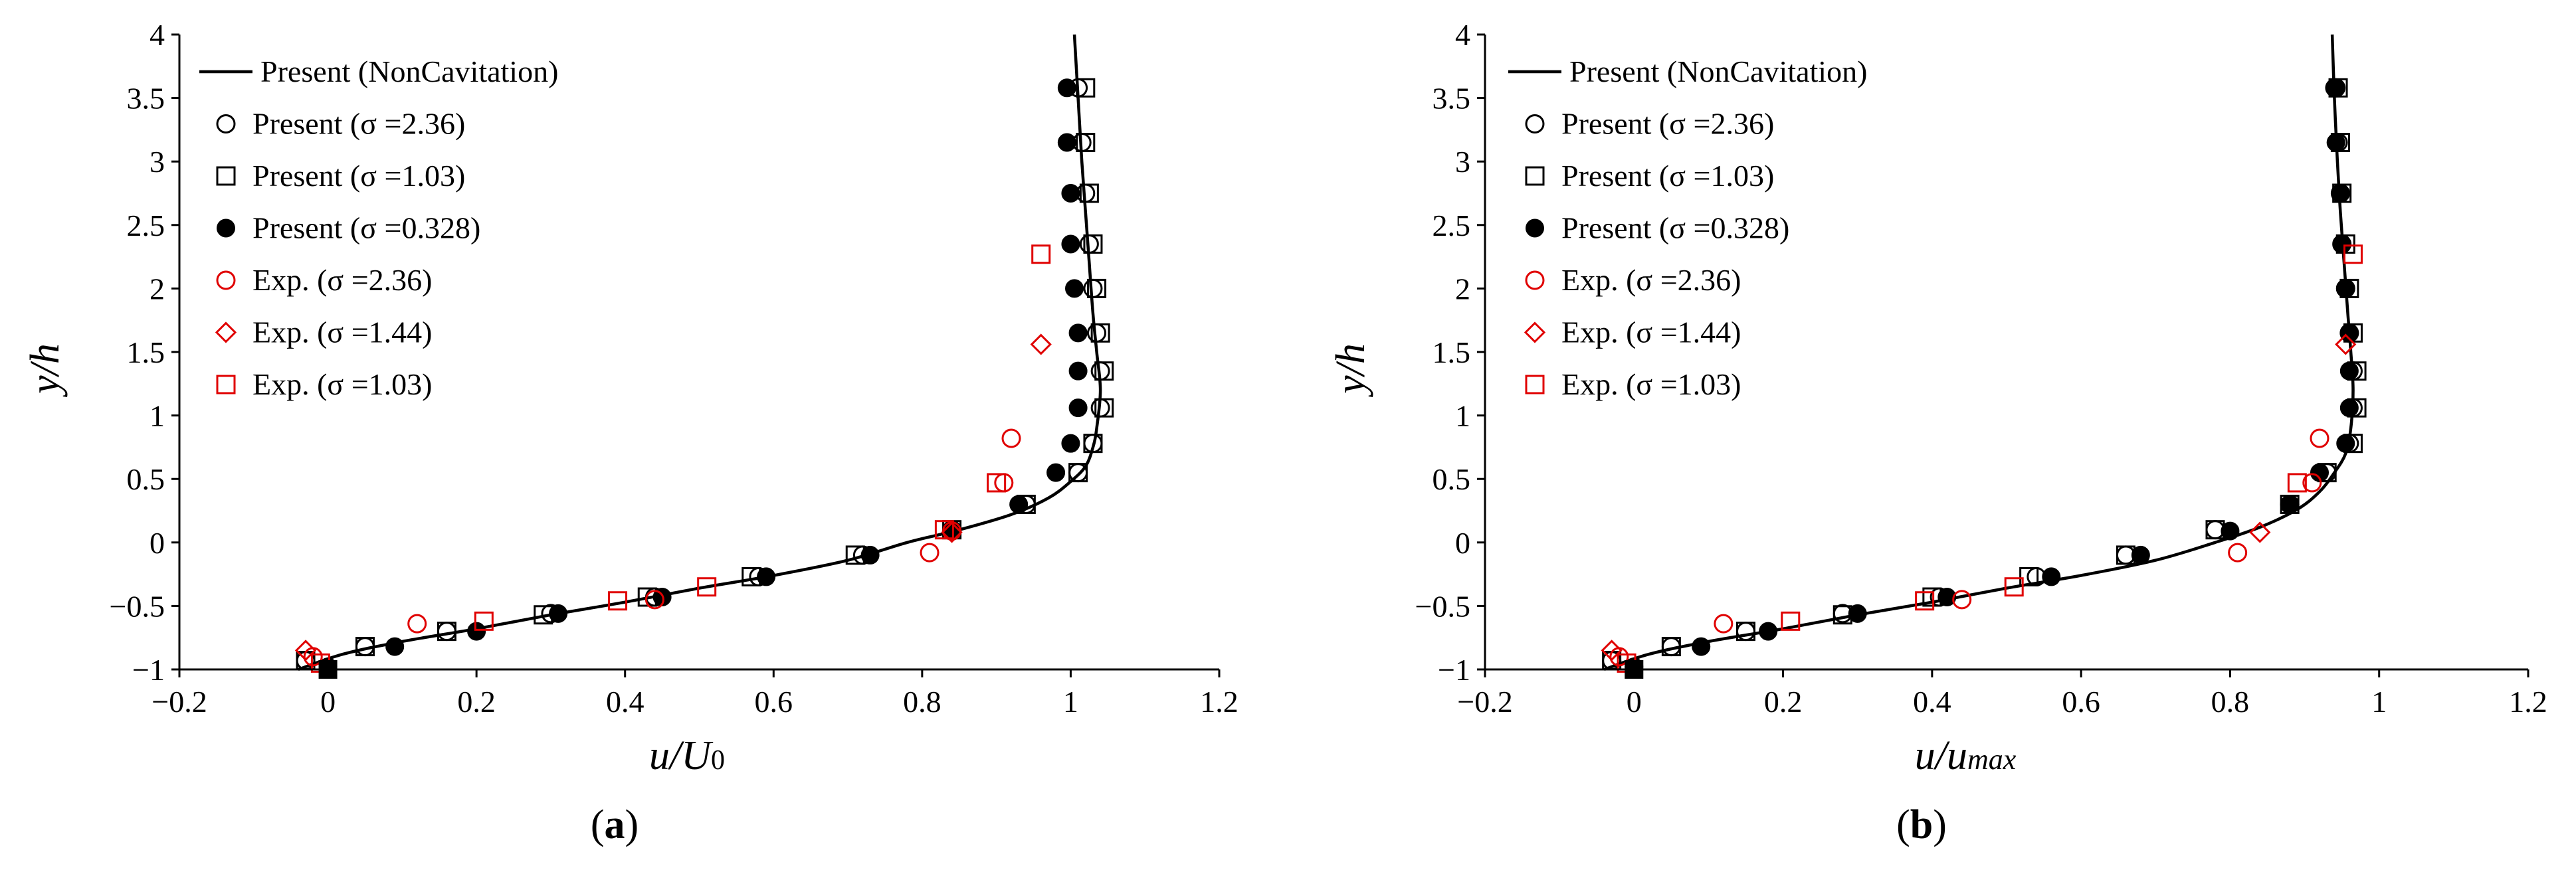 Image resolution: width=2576 pixels, height=870 pixels. Describe the element at coordinates (1463, 162) in the screenshot. I see `y-tick-label-b: 3` at that location.